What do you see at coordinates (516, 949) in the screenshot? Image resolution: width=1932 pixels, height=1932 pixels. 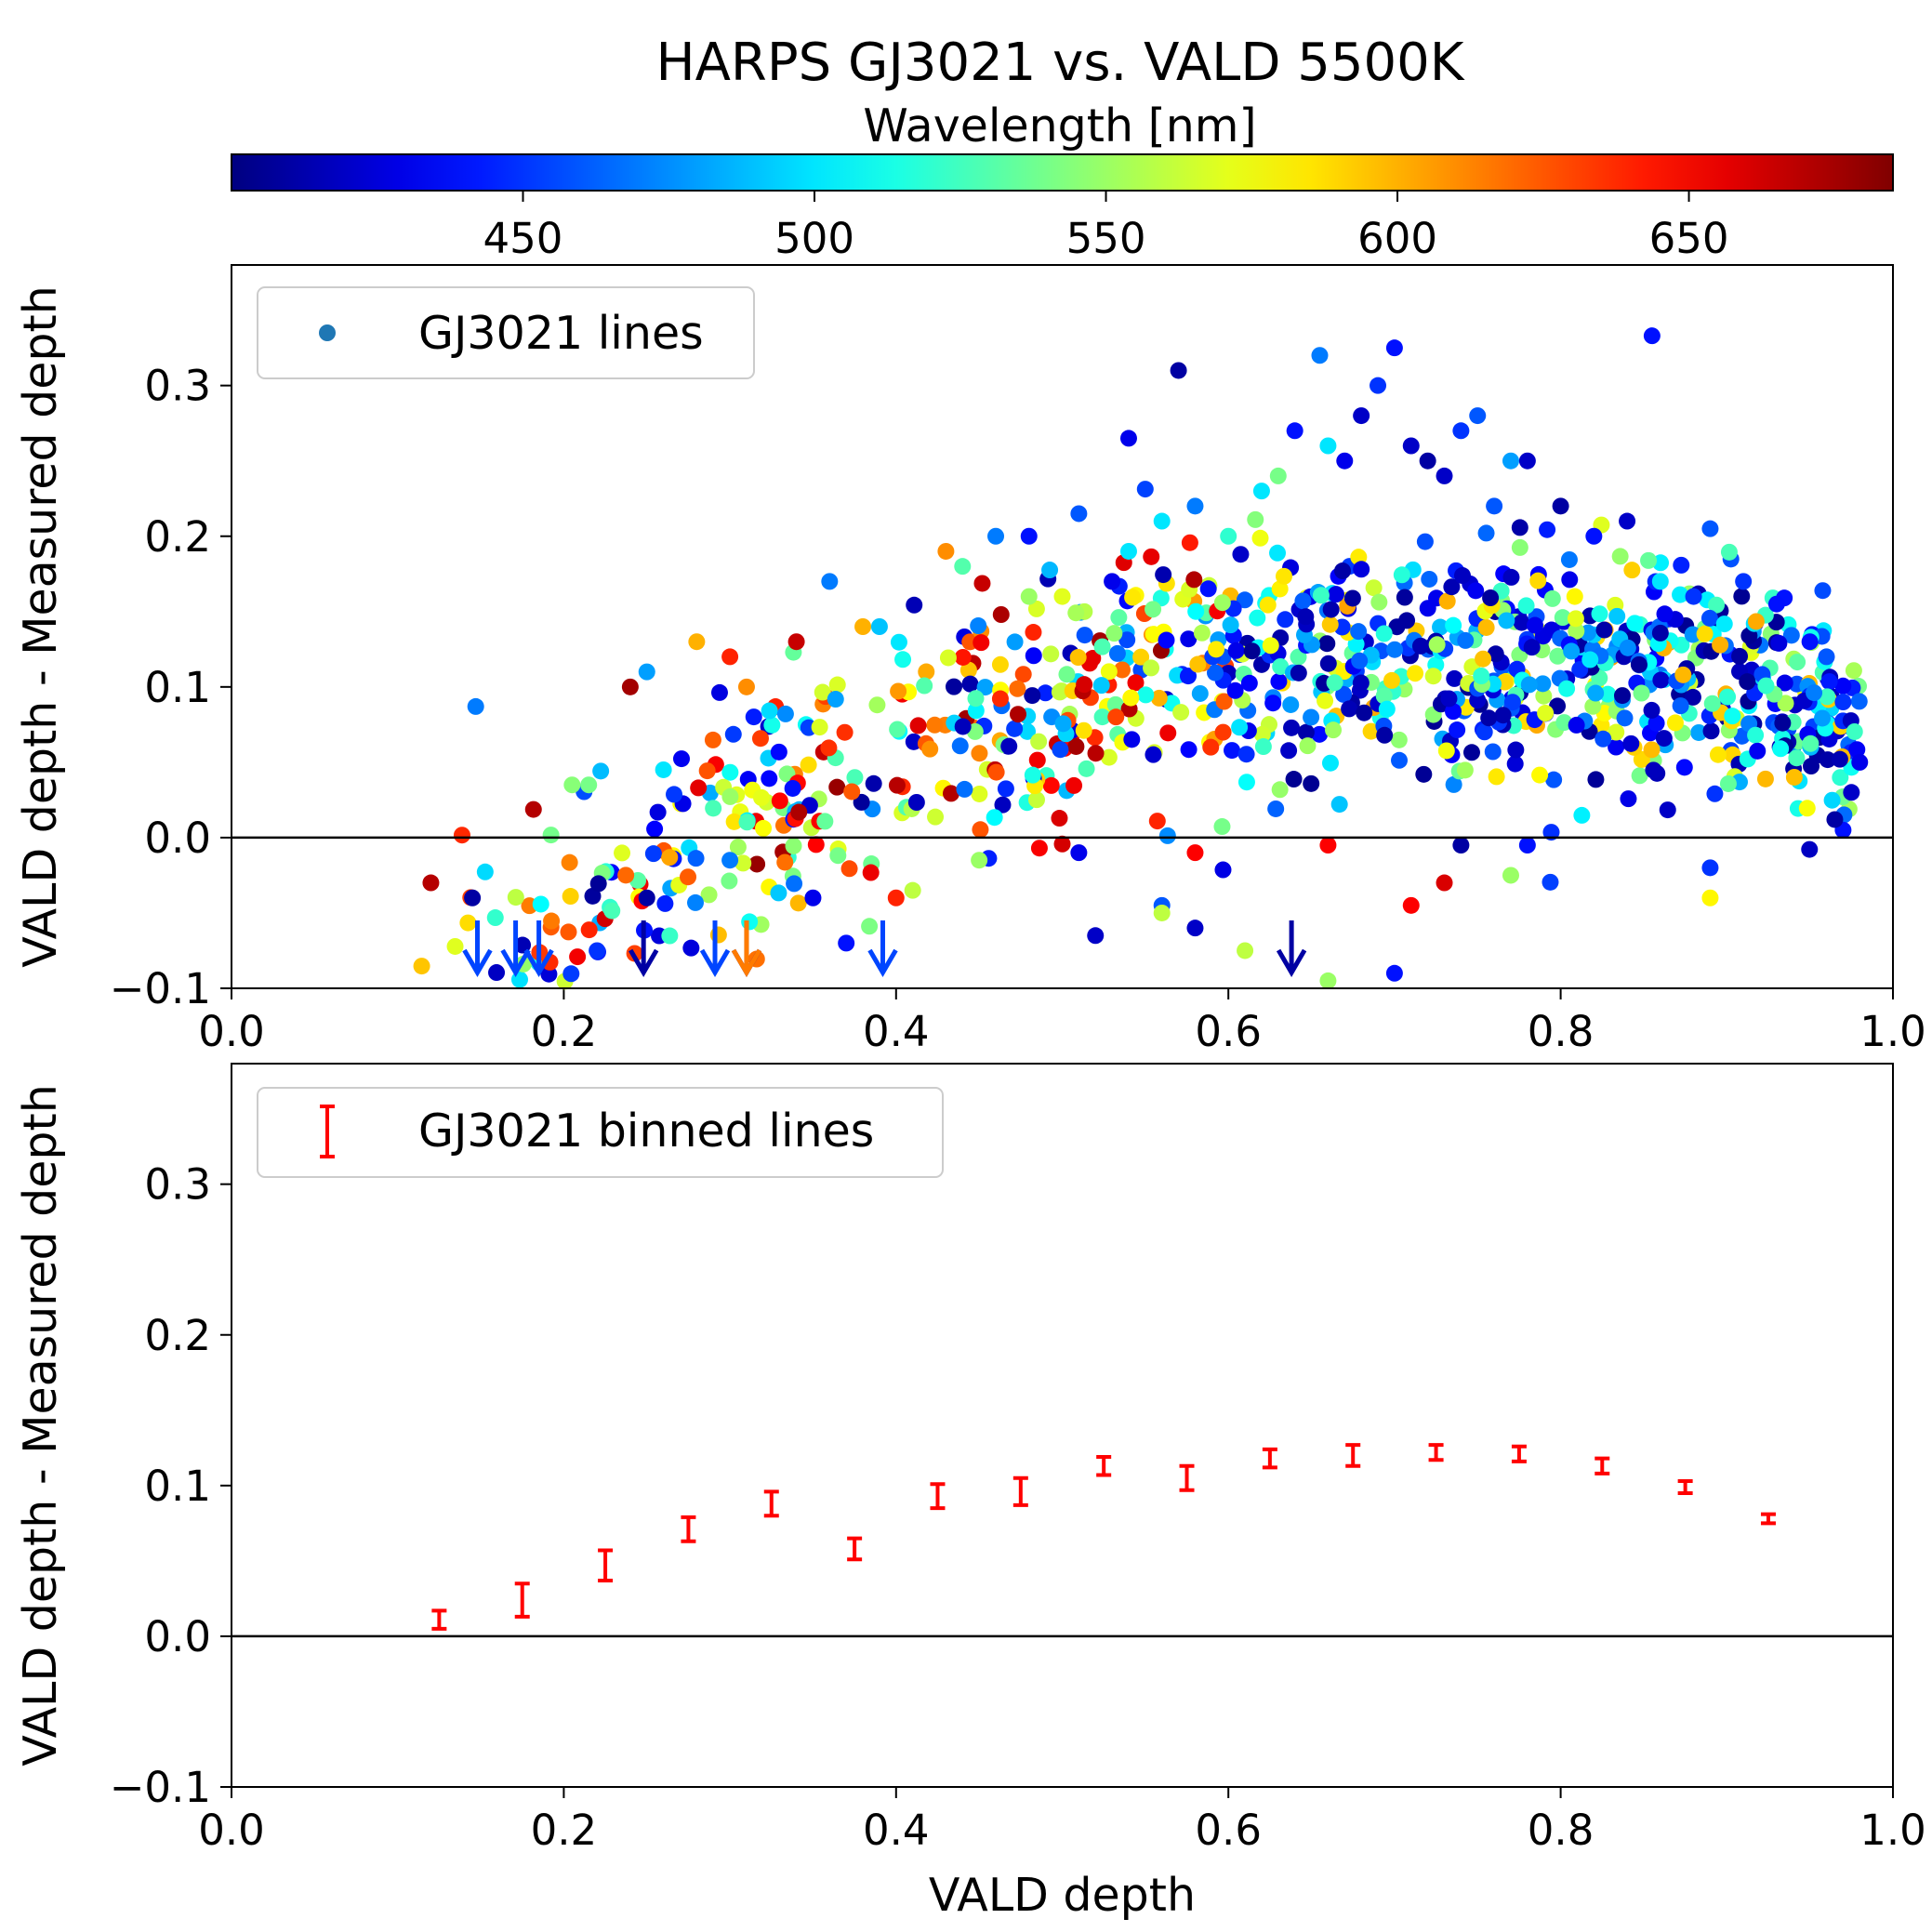 I see `upper-limit-arrow` at bounding box center [516, 949].